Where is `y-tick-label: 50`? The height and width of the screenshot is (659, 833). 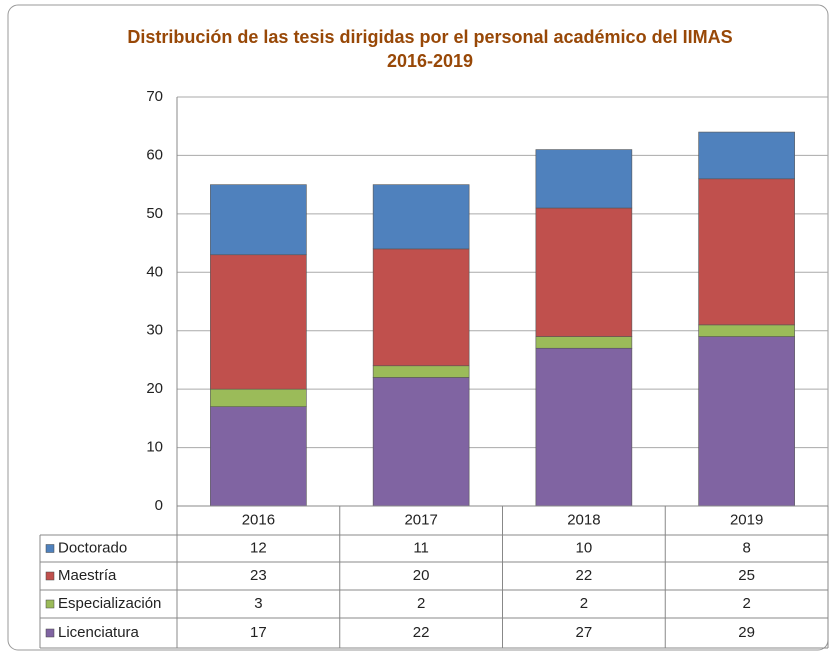 y-tick-label: 50 is located at coordinates (154, 213).